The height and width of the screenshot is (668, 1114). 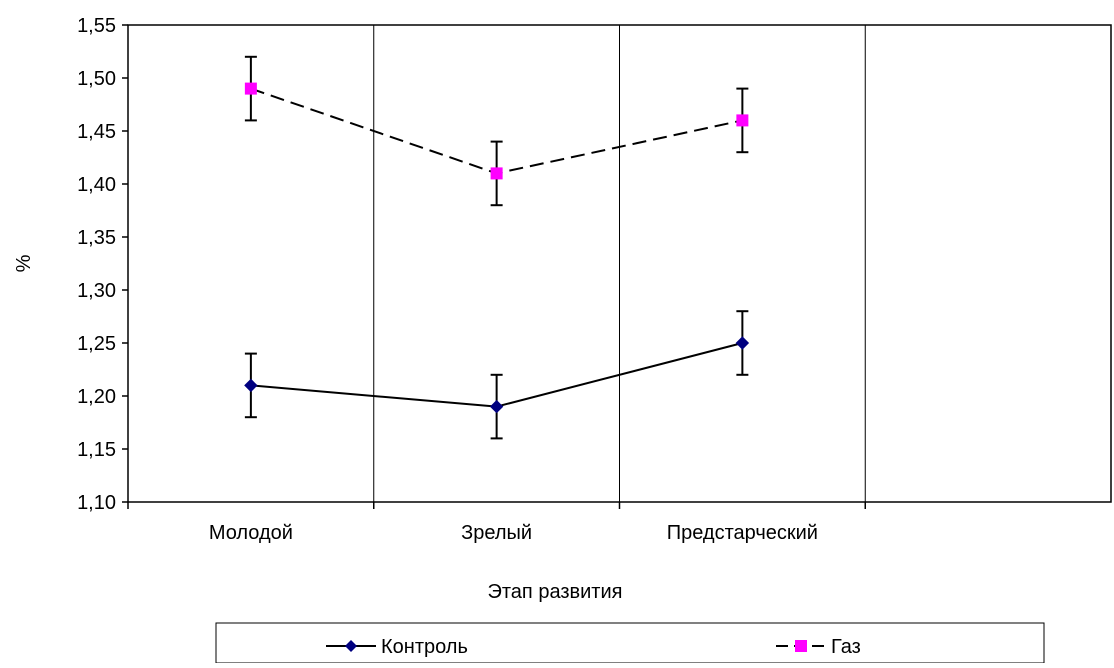 I want to click on legend: Контроль Газ, so click(x=630, y=643).